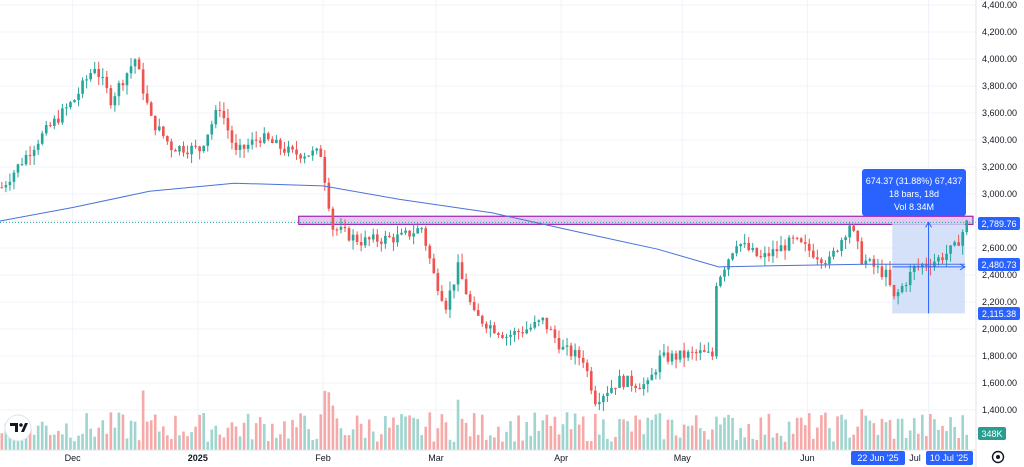 The image size is (1024, 467). Describe the element at coordinates (488, 456) in the screenshot. I see `time-axis: Dec 2025 Feb Mar Apr May Jun` at that location.